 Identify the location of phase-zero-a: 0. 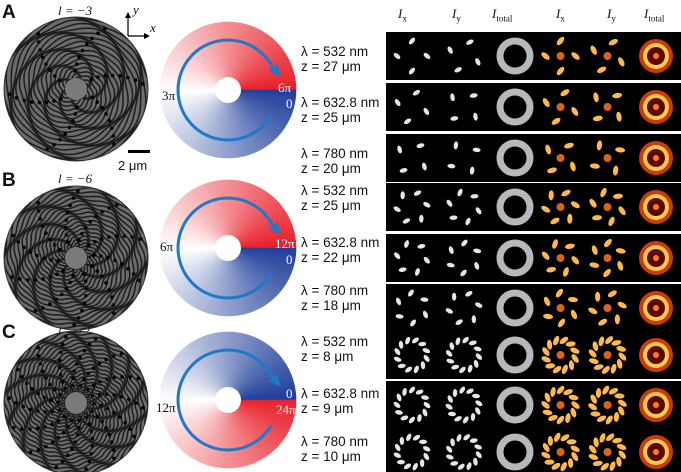
(289, 103).